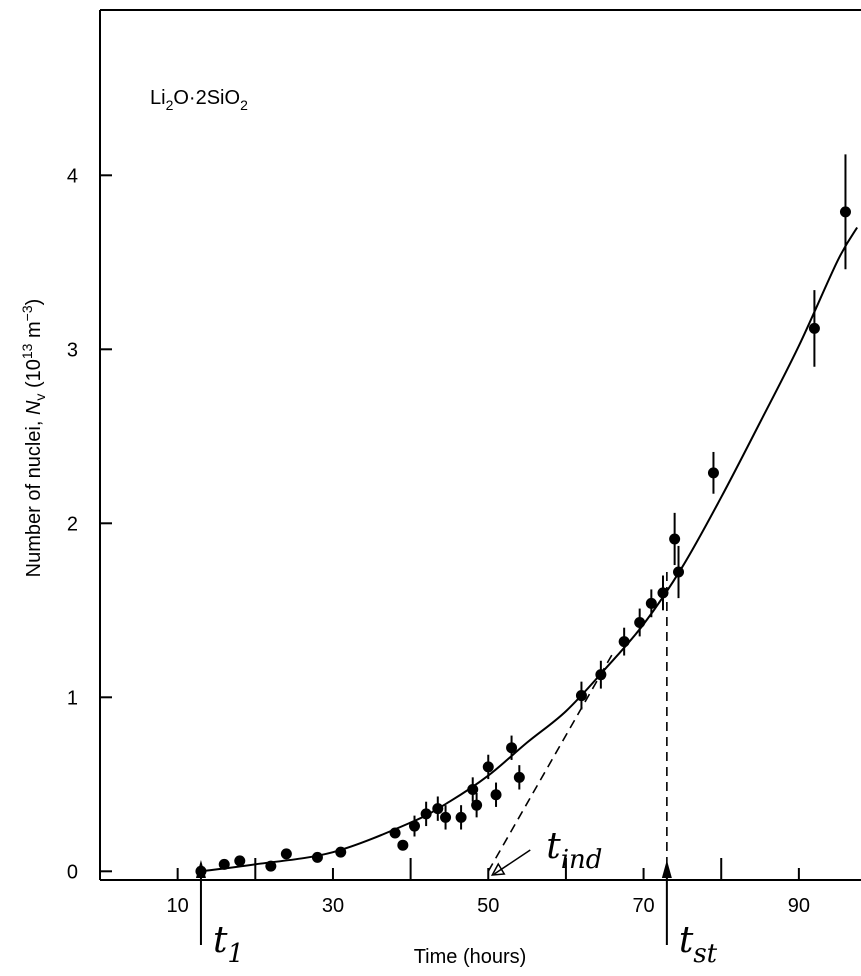  Describe the element at coordinates (72, 524) in the screenshot. I see `y-tick-label: 2` at that location.